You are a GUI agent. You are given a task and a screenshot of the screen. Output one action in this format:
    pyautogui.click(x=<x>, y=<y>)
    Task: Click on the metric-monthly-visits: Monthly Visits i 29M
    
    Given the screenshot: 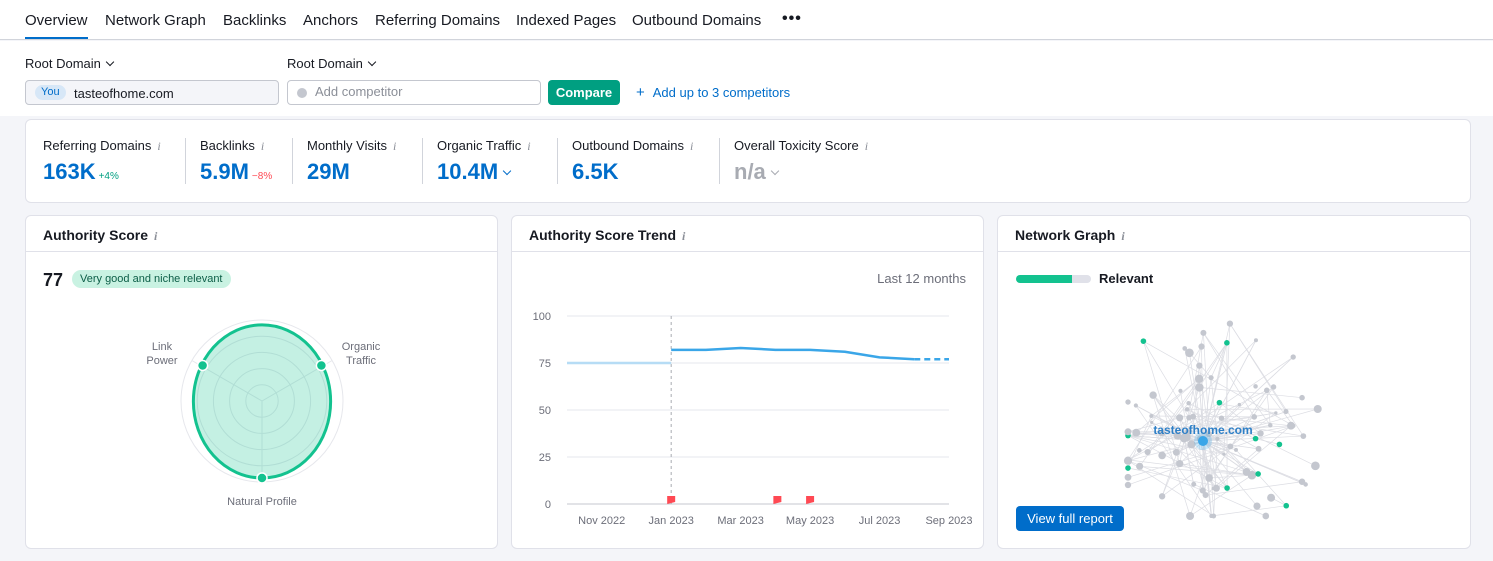 What is the action you would take?
    pyautogui.click(x=351, y=161)
    